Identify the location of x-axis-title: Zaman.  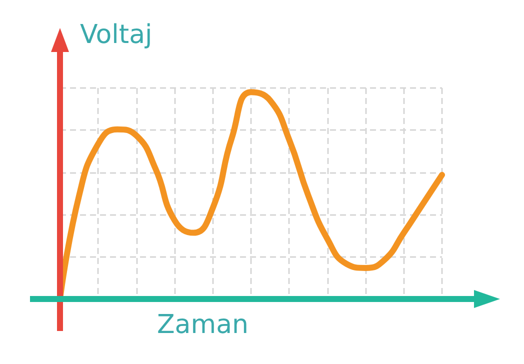
(202, 325).